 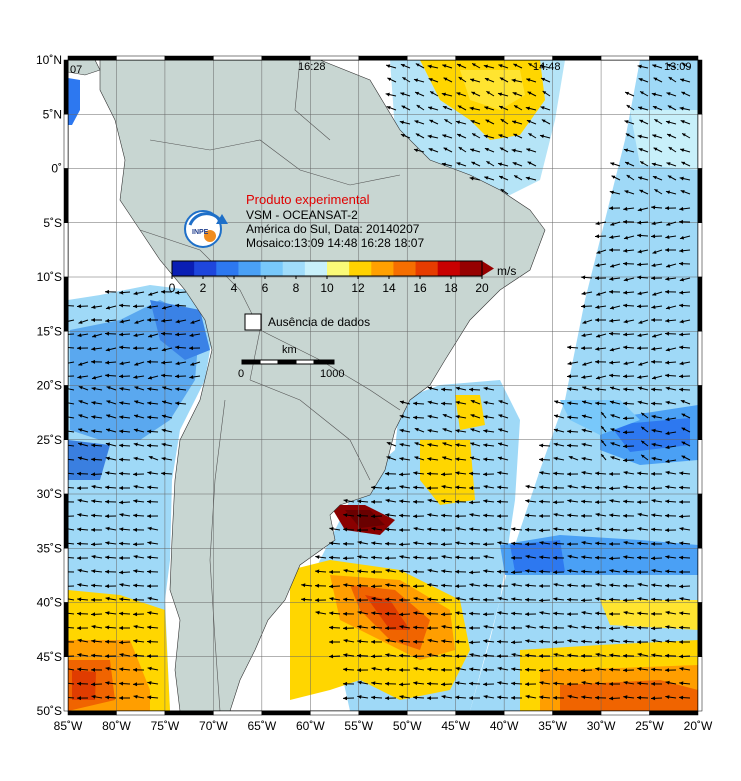 I want to click on lat-label: 10˚N, so click(x=49, y=60).